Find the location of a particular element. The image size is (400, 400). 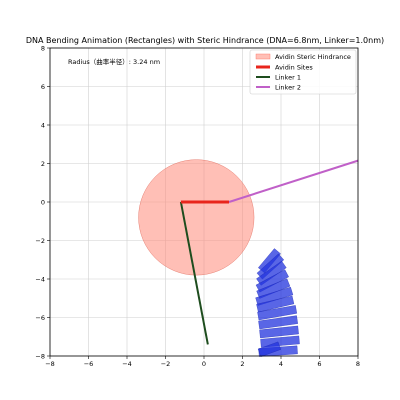

y-tick-label: 4 is located at coordinates (43, 125).